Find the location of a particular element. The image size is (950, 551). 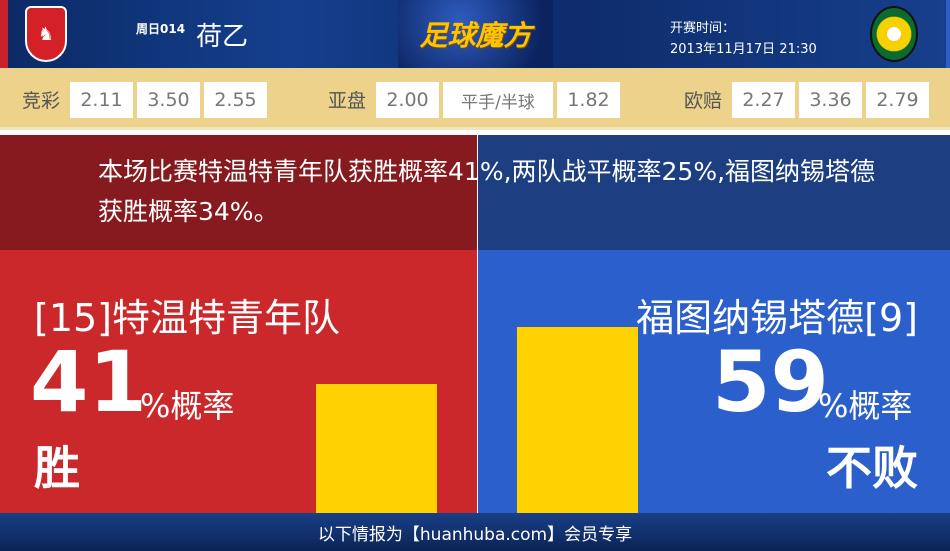

asian-odds-home: 2.00 is located at coordinates (407, 100).